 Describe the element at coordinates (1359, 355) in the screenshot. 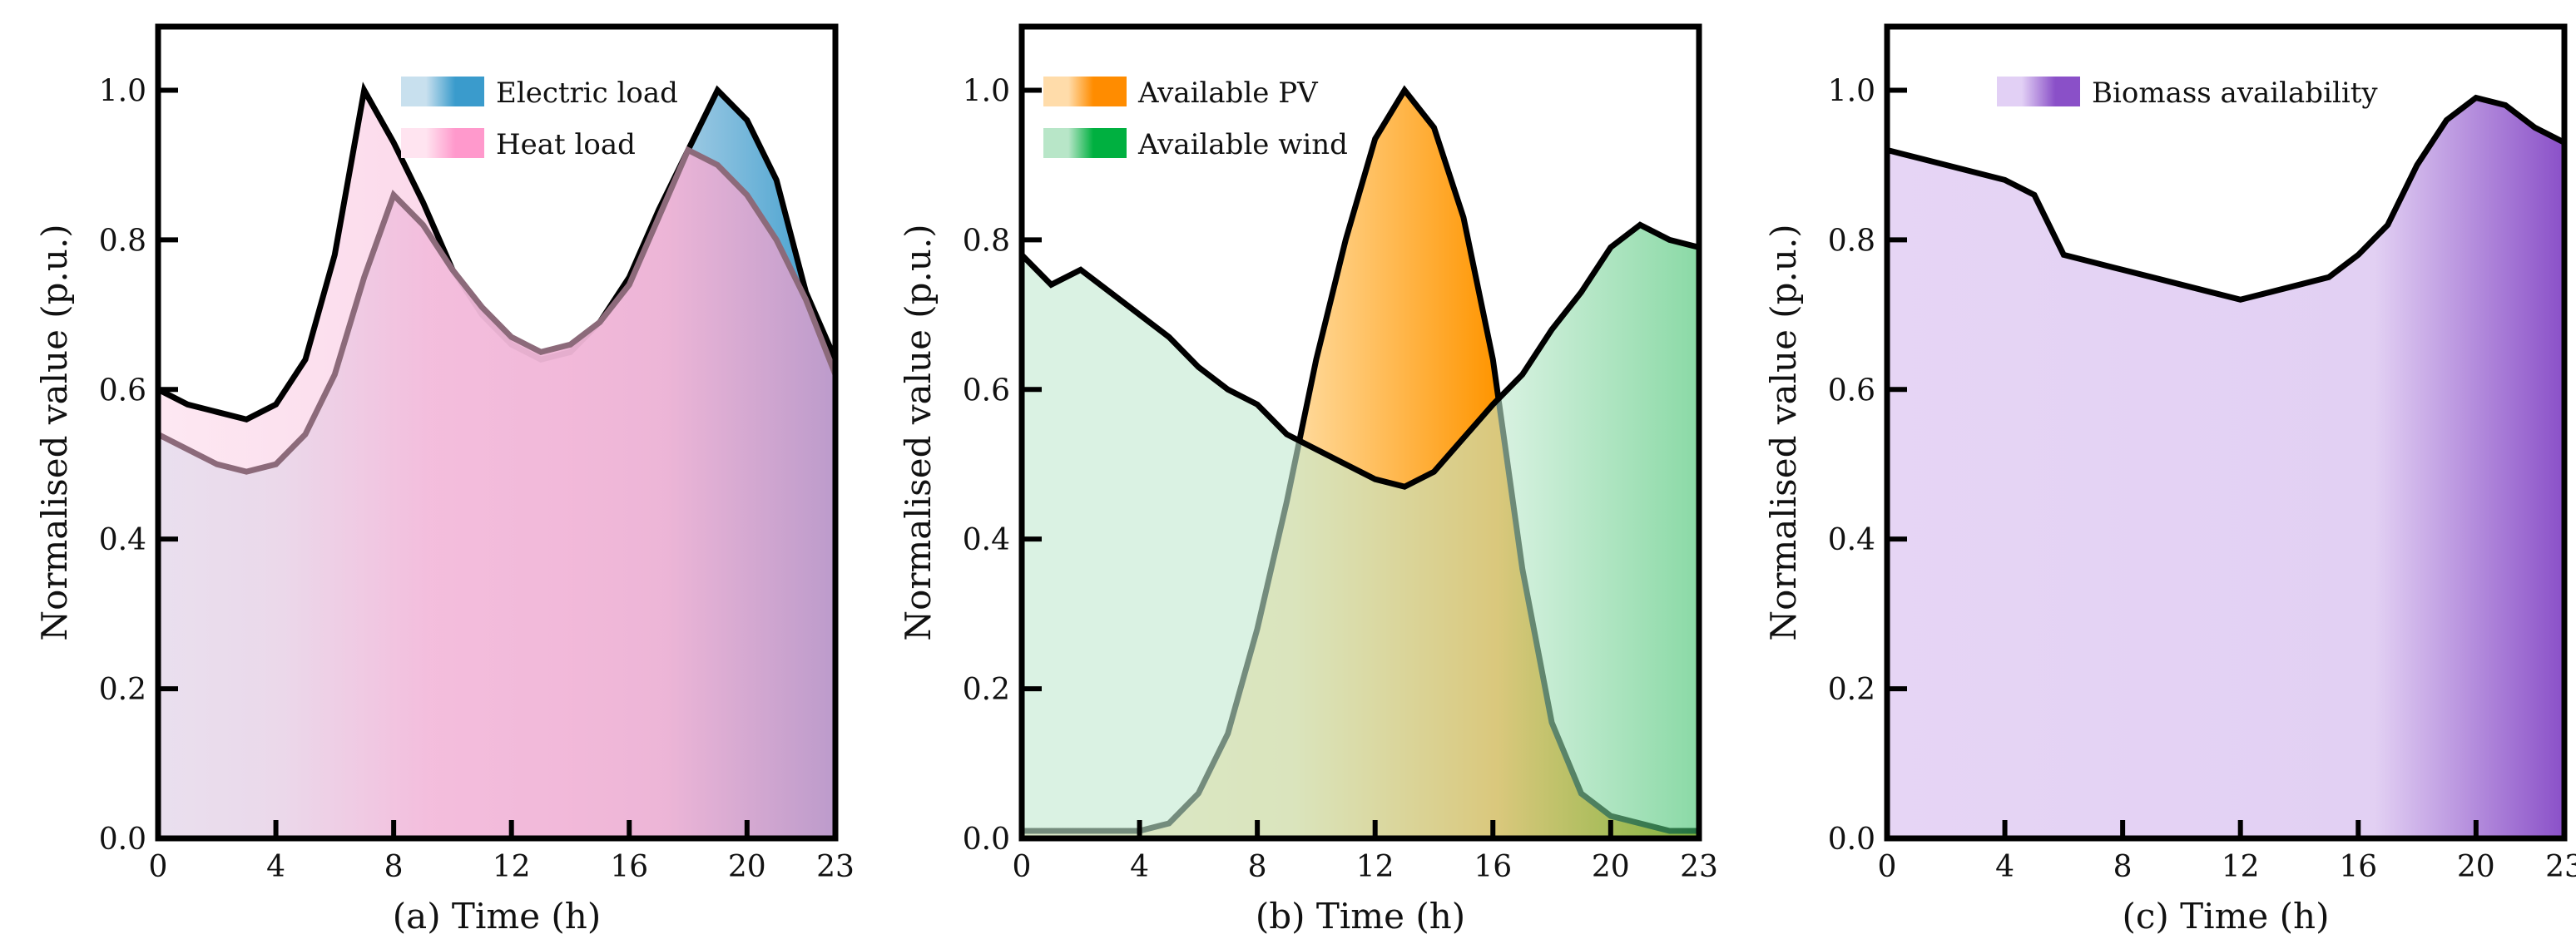

I see `available-wind-line` at that location.